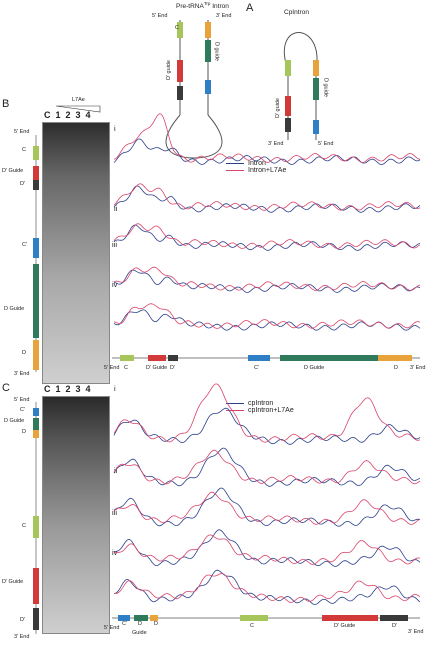 The width and height of the screenshot is (432, 646). What do you see at coordinates (180, 71) in the screenshot?
I see `diagram1-dprime-guide-box` at bounding box center [180, 71].